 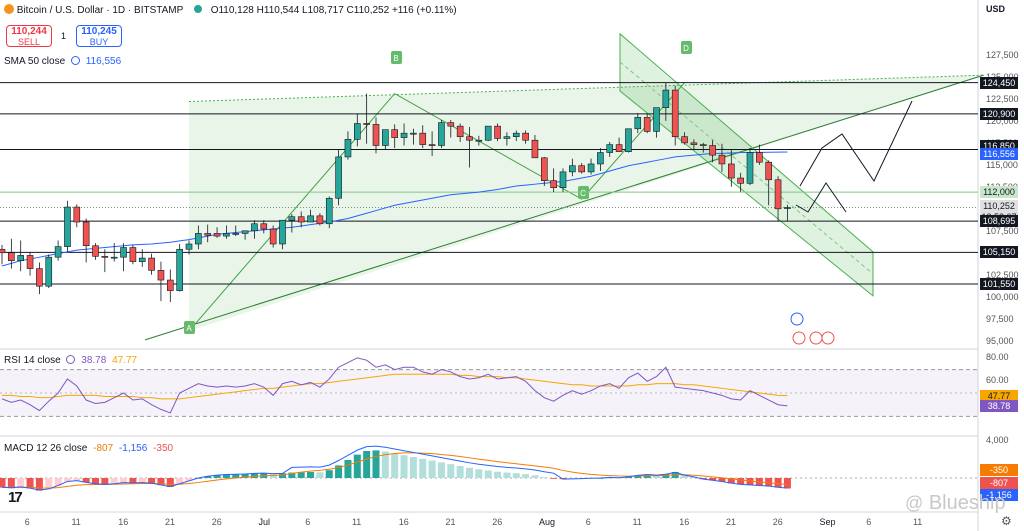 I want to click on spread-value: 1, so click(x=64, y=36).